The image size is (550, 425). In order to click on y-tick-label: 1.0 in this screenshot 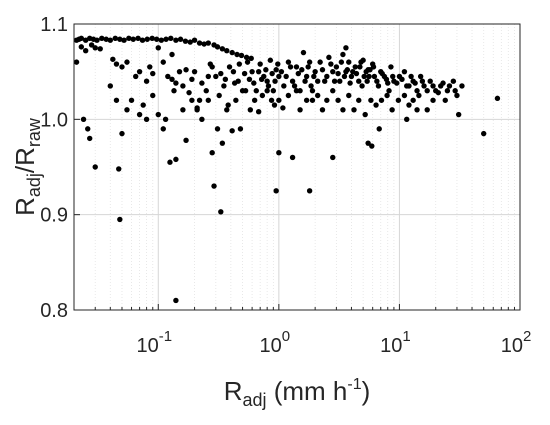, I will do `click(54, 120)`.